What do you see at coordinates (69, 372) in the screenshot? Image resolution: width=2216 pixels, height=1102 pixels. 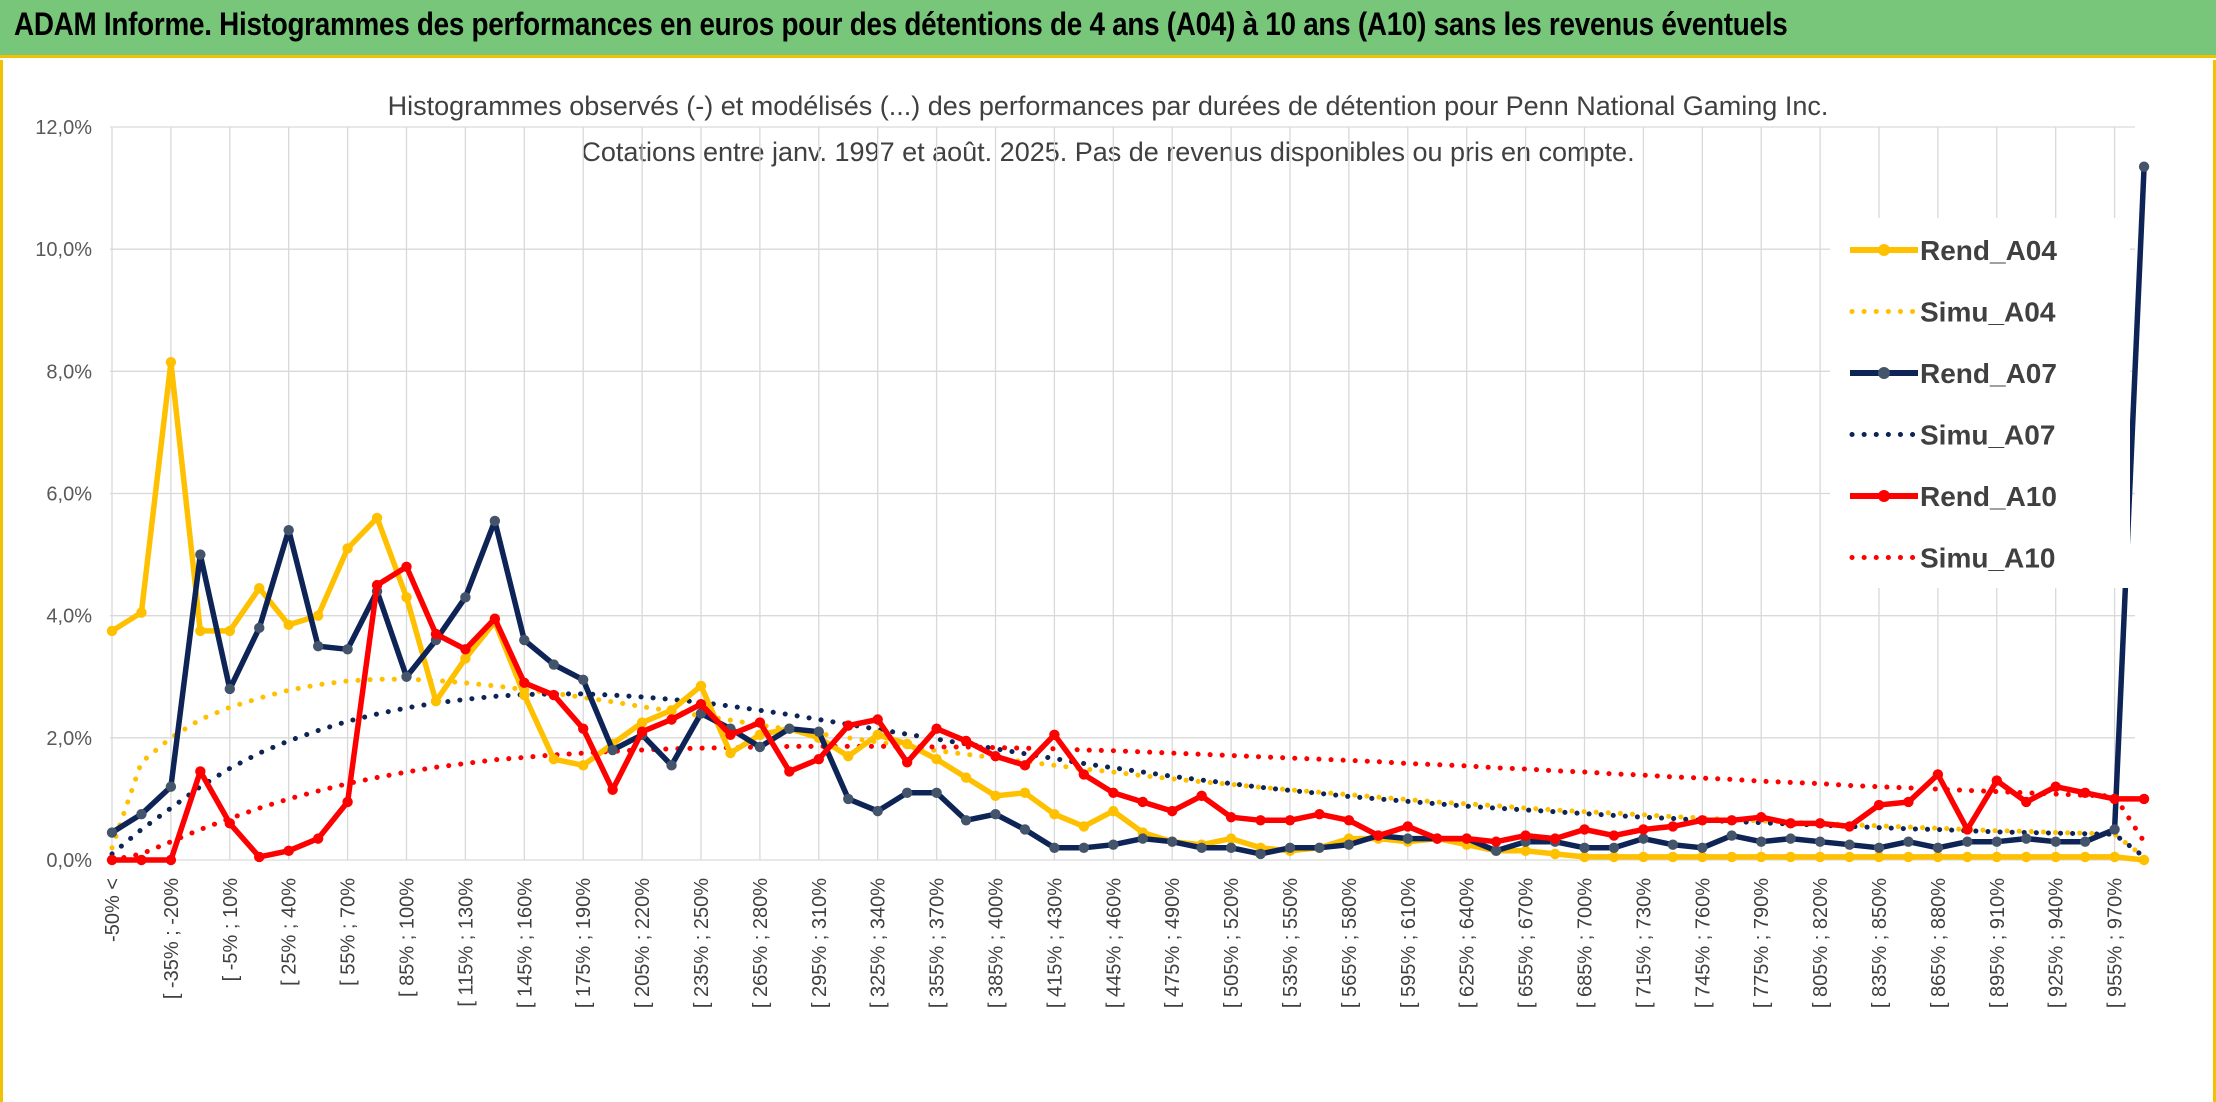 I see `y-tick-label: 8,0%` at bounding box center [69, 372].